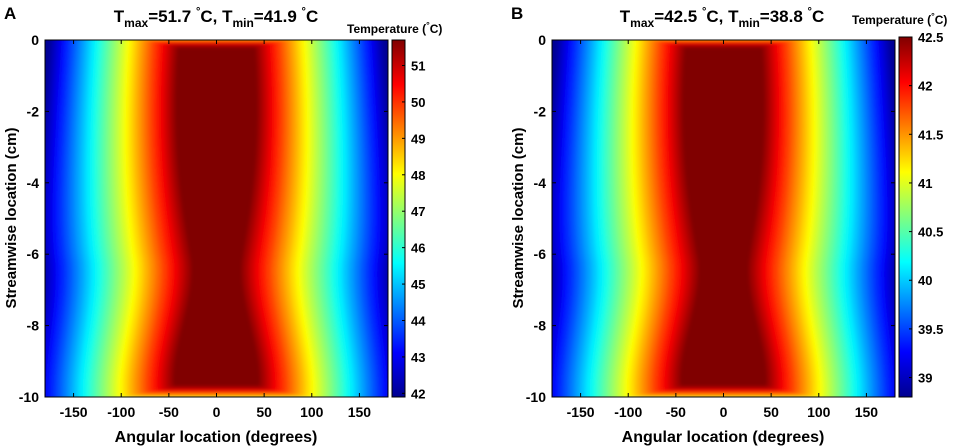  Describe the element at coordinates (418, 102) in the screenshot. I see `colorbar-tick-label: 50` at that location.